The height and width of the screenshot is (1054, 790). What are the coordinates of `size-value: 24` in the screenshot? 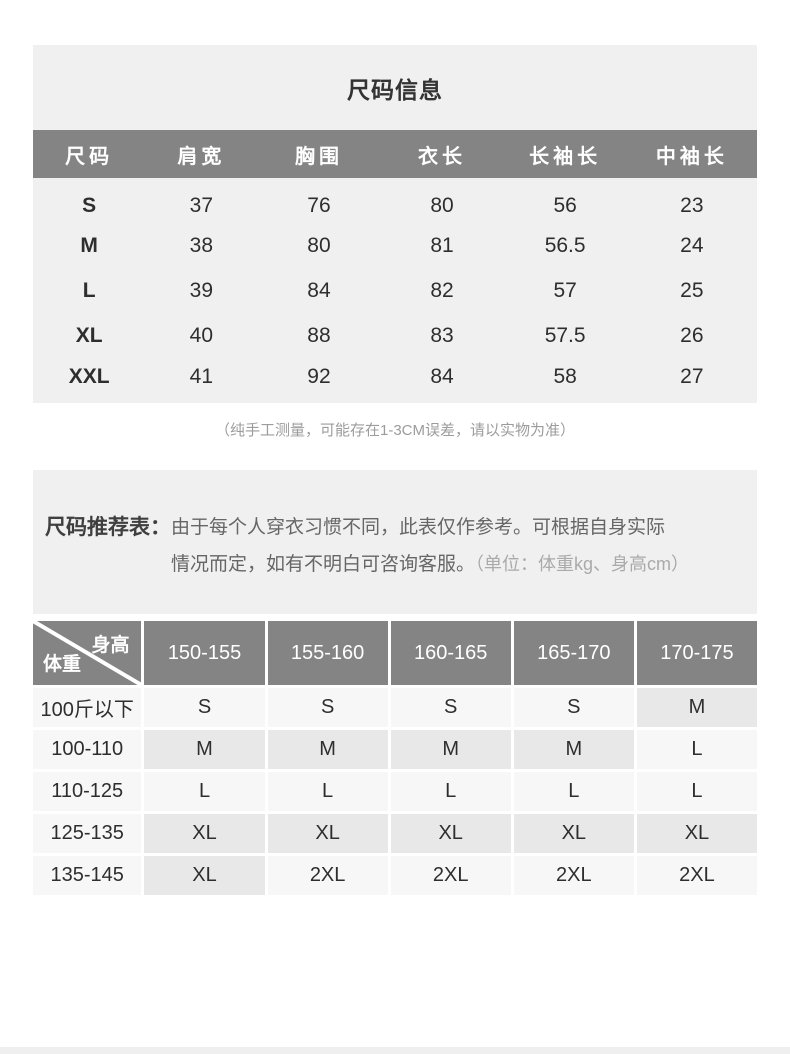 It's located at (692, 245).